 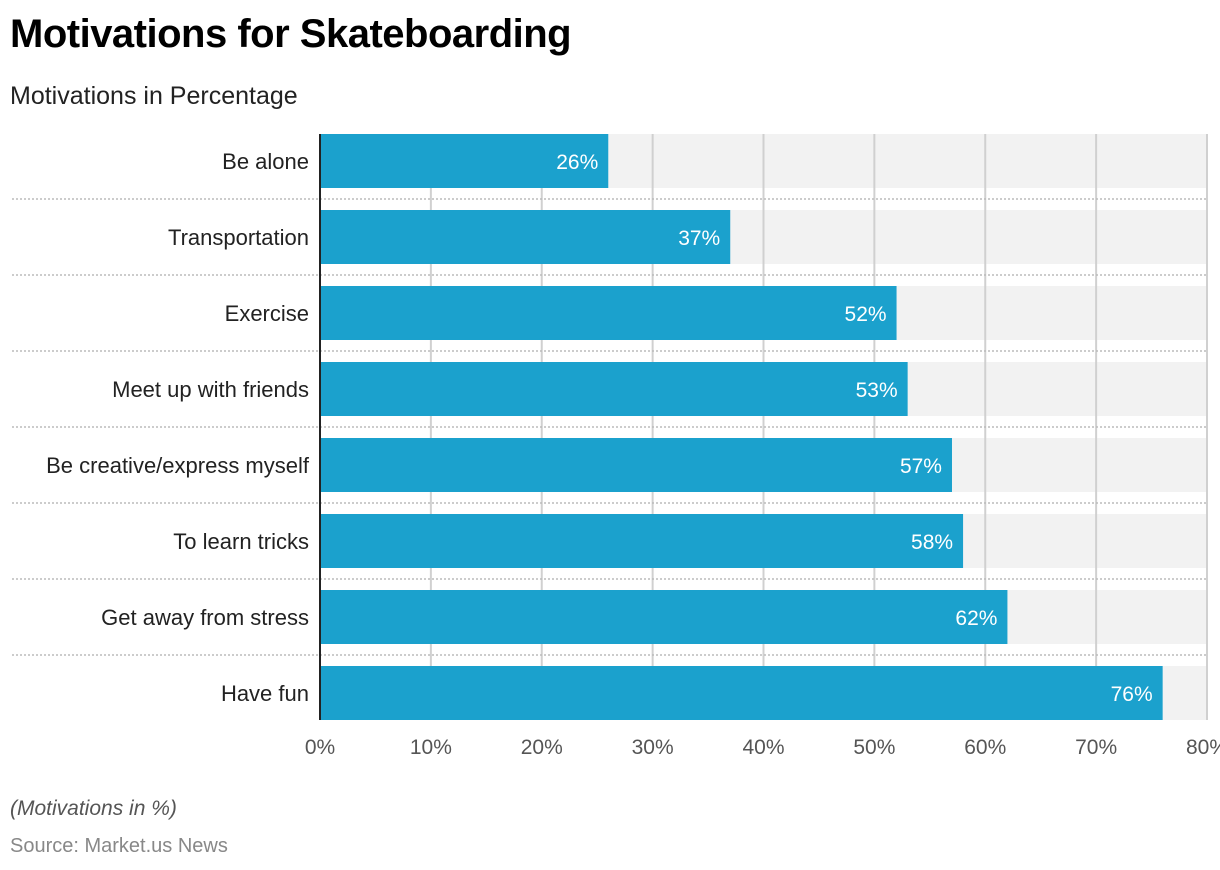 What do you see at coordinates (874, 747) in the screenshot?
I see `x-tick-label: 50%` at bounding box center [874, 747].